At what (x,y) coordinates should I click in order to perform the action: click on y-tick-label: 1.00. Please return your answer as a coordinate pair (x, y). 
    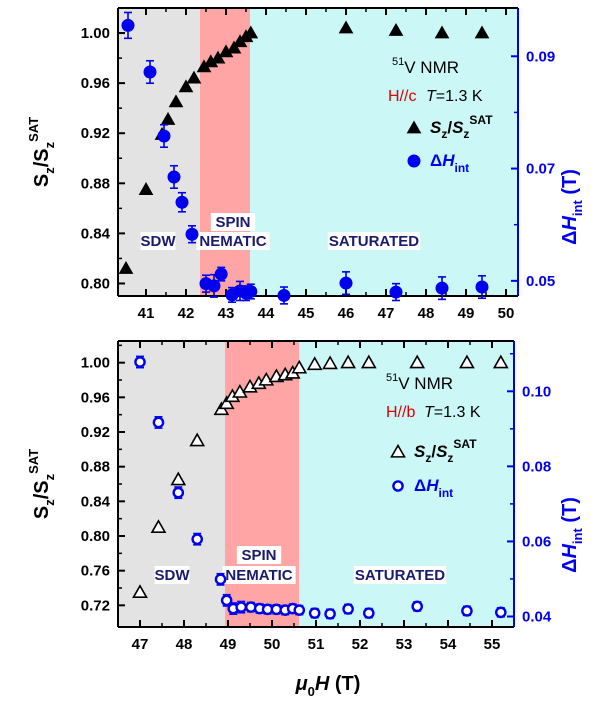
    Looking at the image, I should click on (95, 33).